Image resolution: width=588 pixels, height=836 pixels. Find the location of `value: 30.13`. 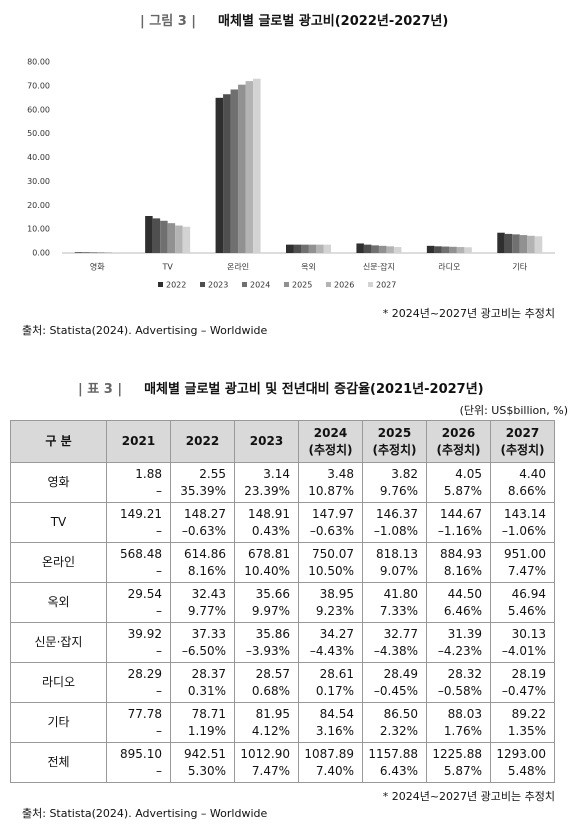

value: 30.13 is located at coordinates (528, 633).